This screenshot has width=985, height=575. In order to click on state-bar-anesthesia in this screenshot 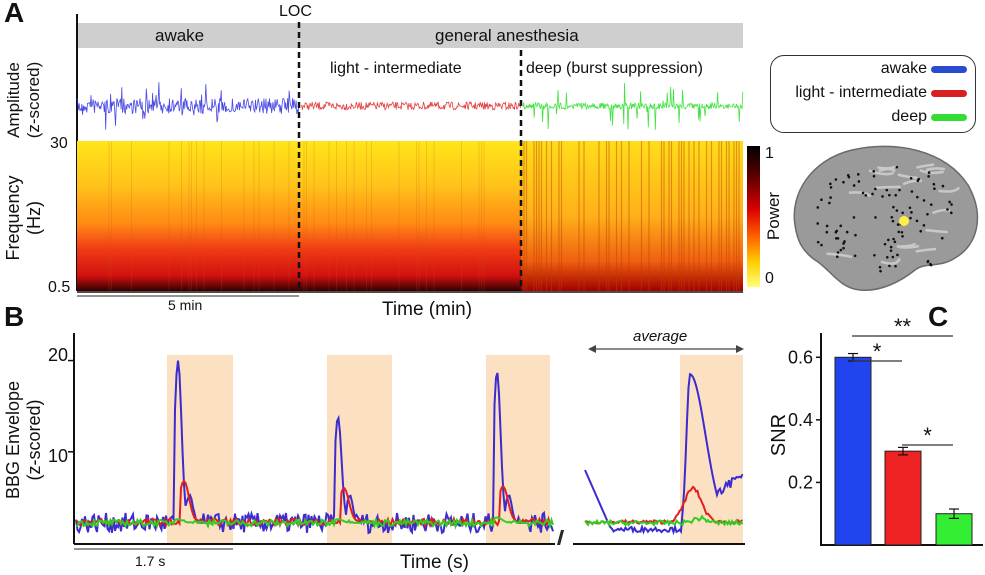, I will do `click(521, 35)`.